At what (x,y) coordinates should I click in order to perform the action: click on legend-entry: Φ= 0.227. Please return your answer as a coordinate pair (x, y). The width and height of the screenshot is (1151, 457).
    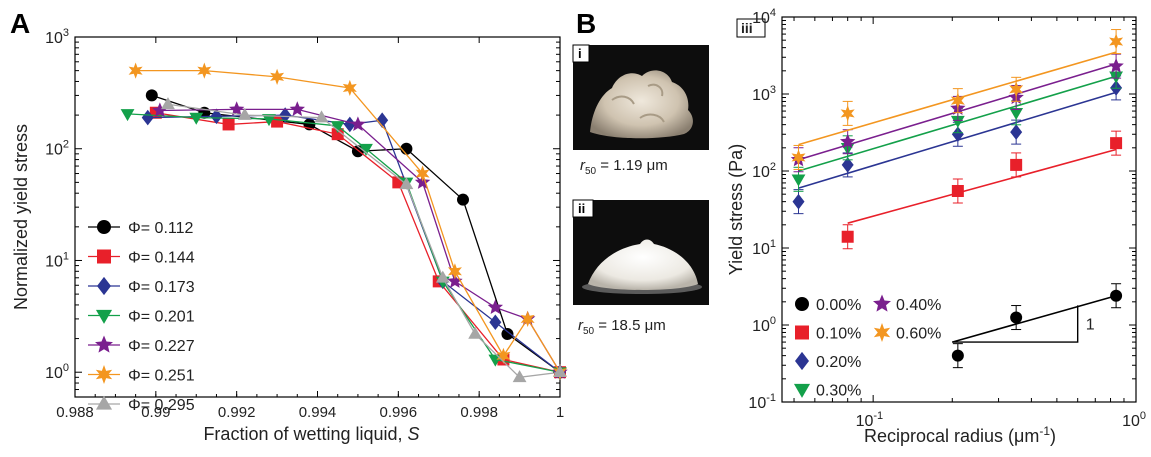
    Looking at the image, I should click on (161, 346).